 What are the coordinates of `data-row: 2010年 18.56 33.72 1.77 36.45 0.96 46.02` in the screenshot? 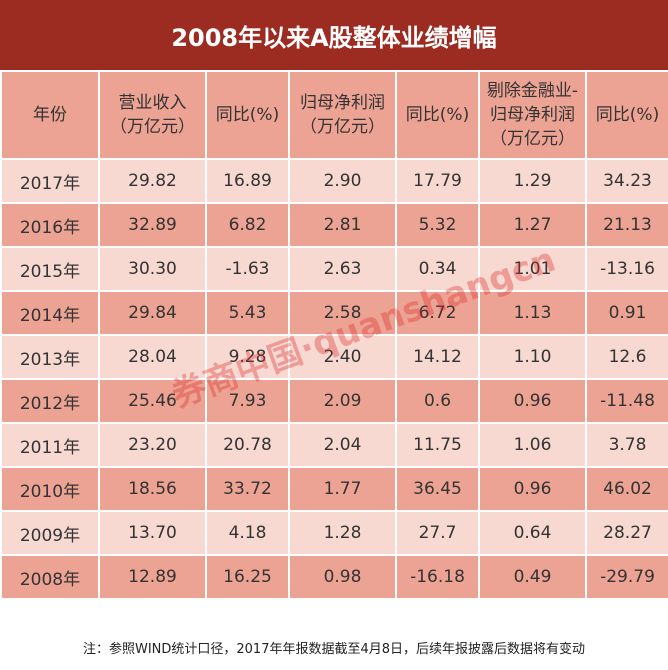 It's located at (334, 489).